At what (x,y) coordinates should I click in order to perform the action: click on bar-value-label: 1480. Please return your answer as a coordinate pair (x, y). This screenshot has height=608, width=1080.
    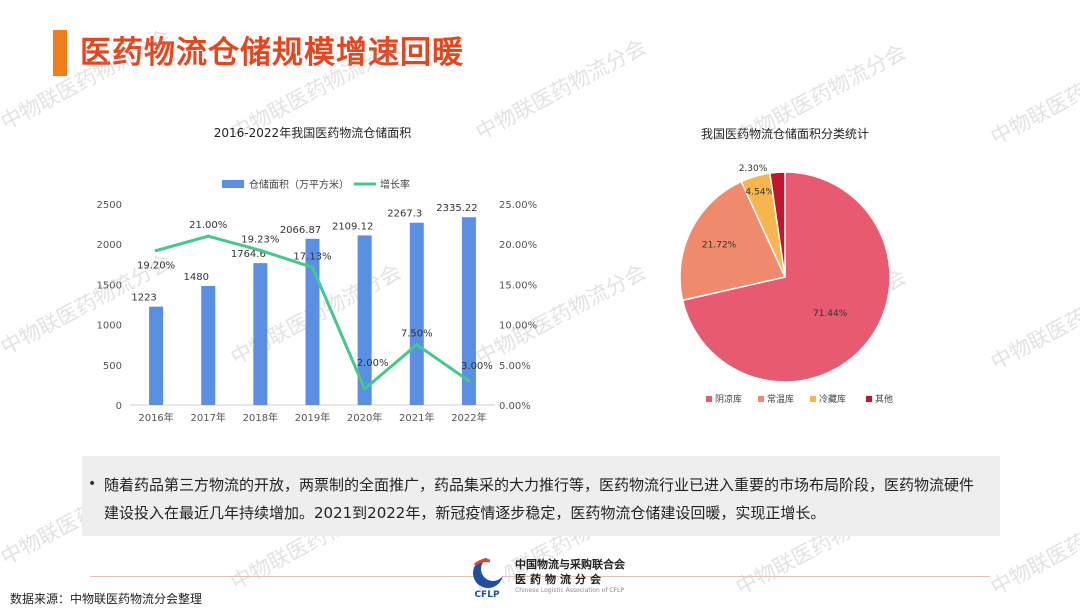
    Looking at the image, I should click on (195, 277).